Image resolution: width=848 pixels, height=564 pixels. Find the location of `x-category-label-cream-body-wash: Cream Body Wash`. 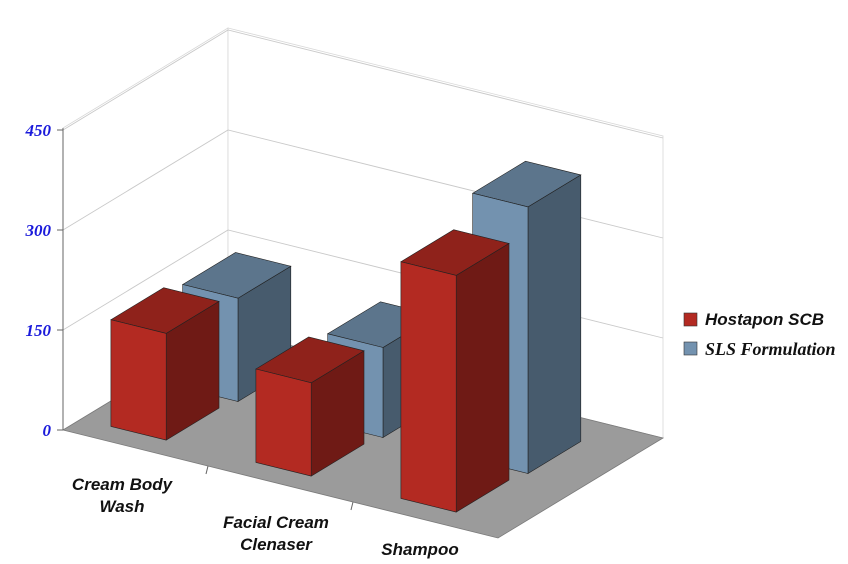

x-category-label-cream-body-wash: Cream Body Wash is located at coordinates (123, 495).